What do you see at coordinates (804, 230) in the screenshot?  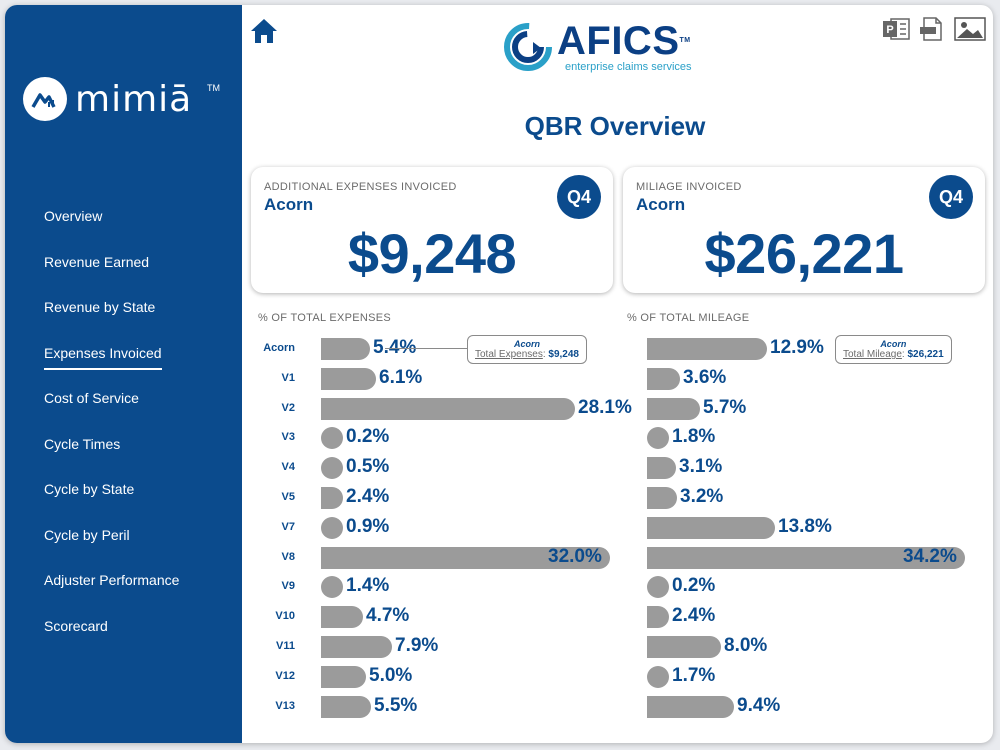 I see `mileage-kpi-card: MILIAGE INVOICED Acorn Q4 $26,221` at bounding box center [804, 230].